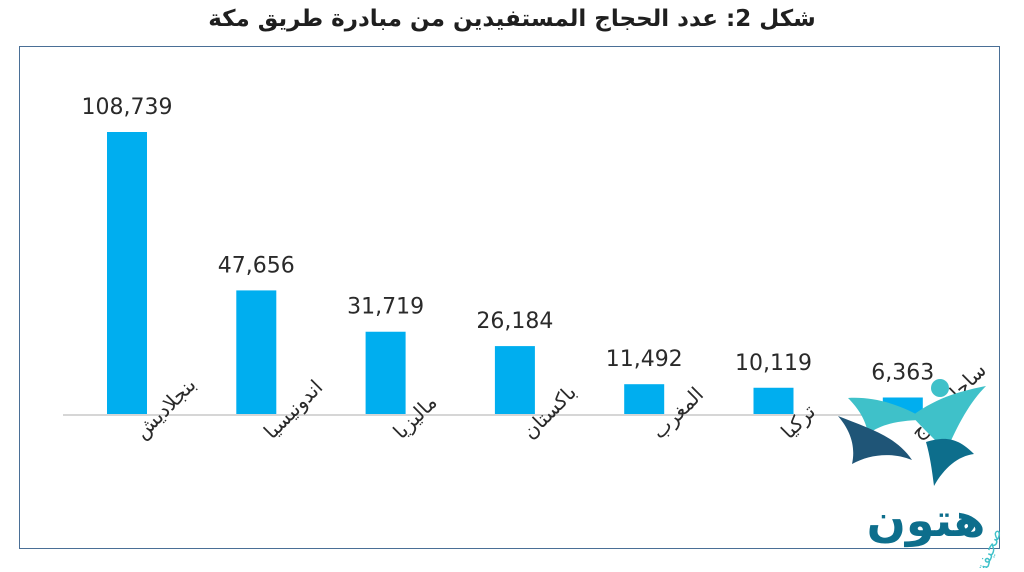 This screenshot has width=1024, height=572. I want to click on watermark-logo: هتون صحيفة, so click(922, 473).